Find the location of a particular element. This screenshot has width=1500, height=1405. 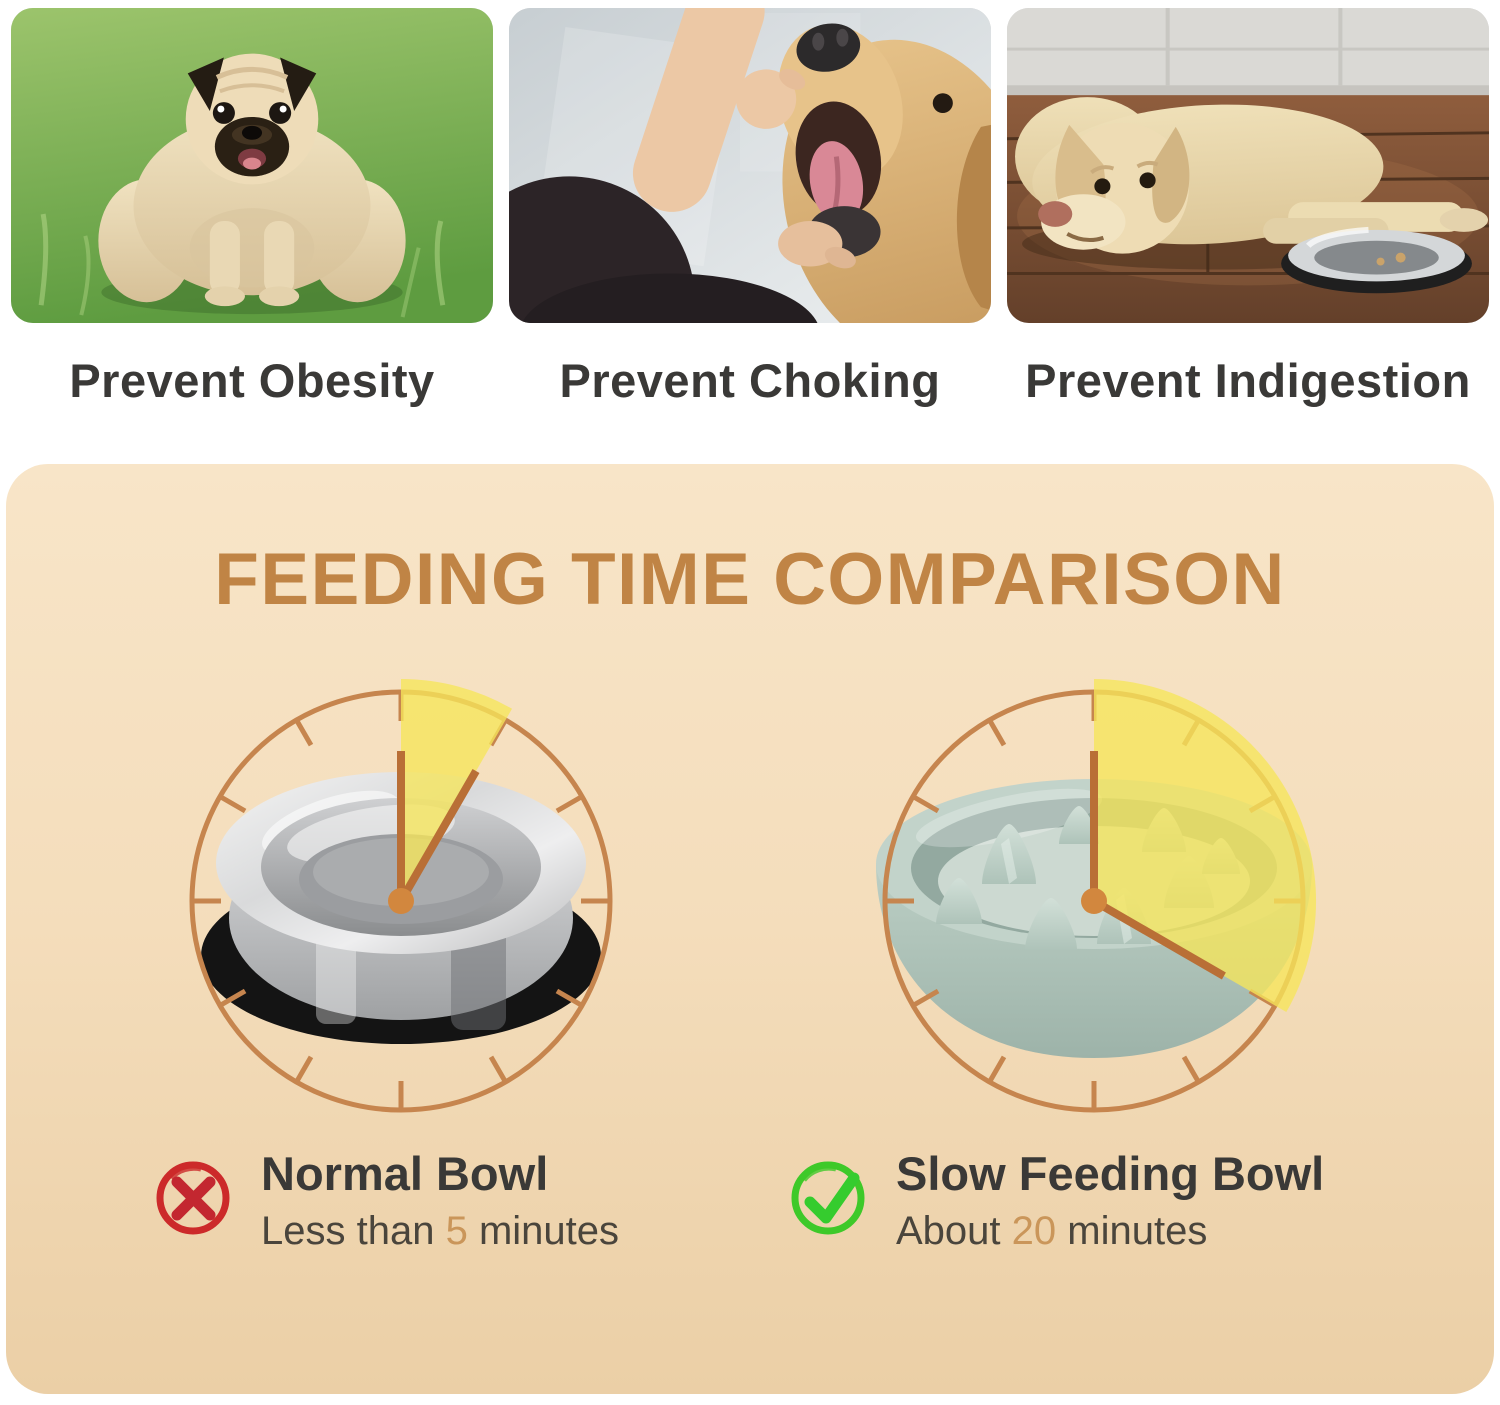

benefit-card-choking: Prevent Choking is located at coordinates (750, 207).